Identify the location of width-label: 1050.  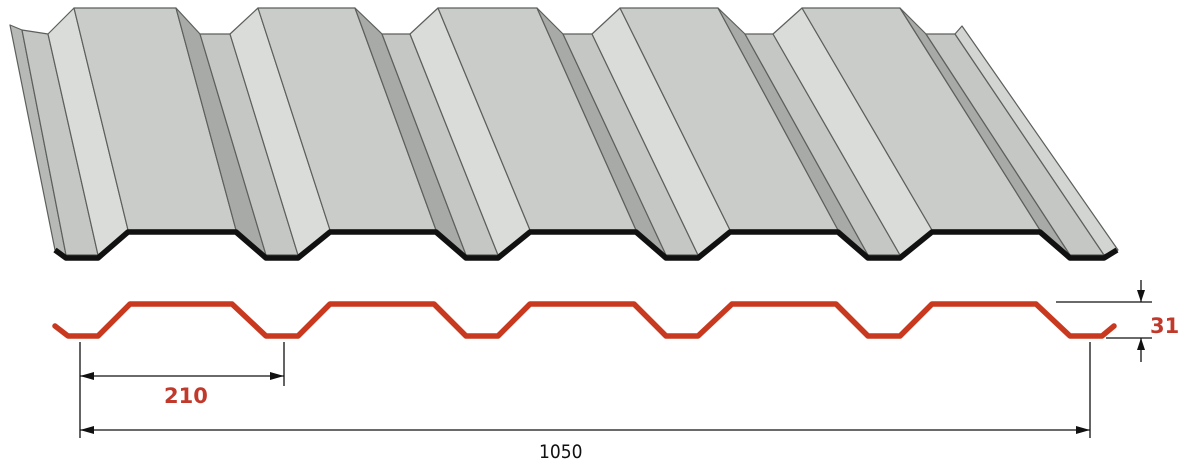
(561, 452).